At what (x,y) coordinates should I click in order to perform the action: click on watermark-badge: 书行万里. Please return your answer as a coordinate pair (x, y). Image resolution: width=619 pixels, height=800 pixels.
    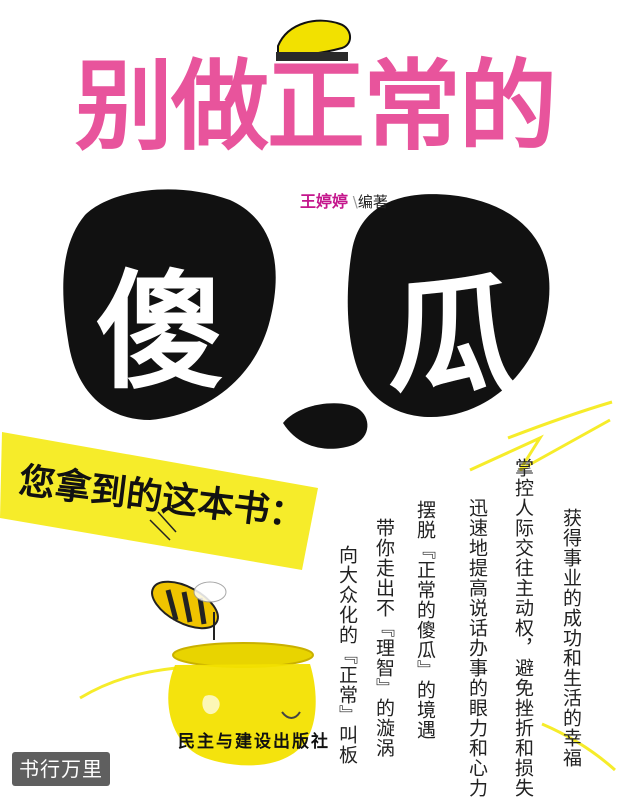
    Looking at the image, I should click on (61, 769).